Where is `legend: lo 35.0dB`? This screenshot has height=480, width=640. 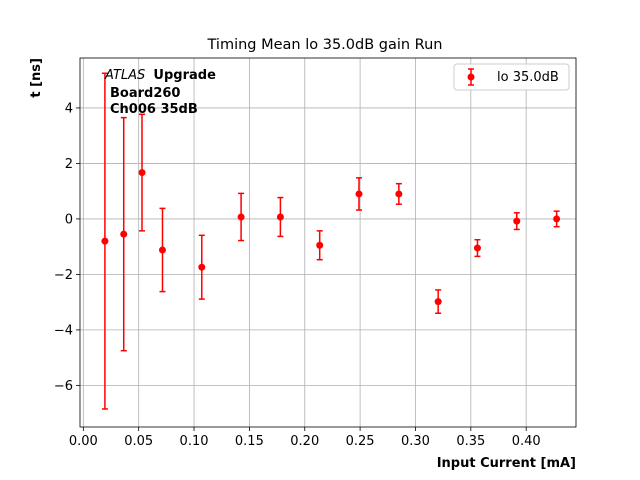
legend: lo 35.0dB is located at coordinates (511, 77).